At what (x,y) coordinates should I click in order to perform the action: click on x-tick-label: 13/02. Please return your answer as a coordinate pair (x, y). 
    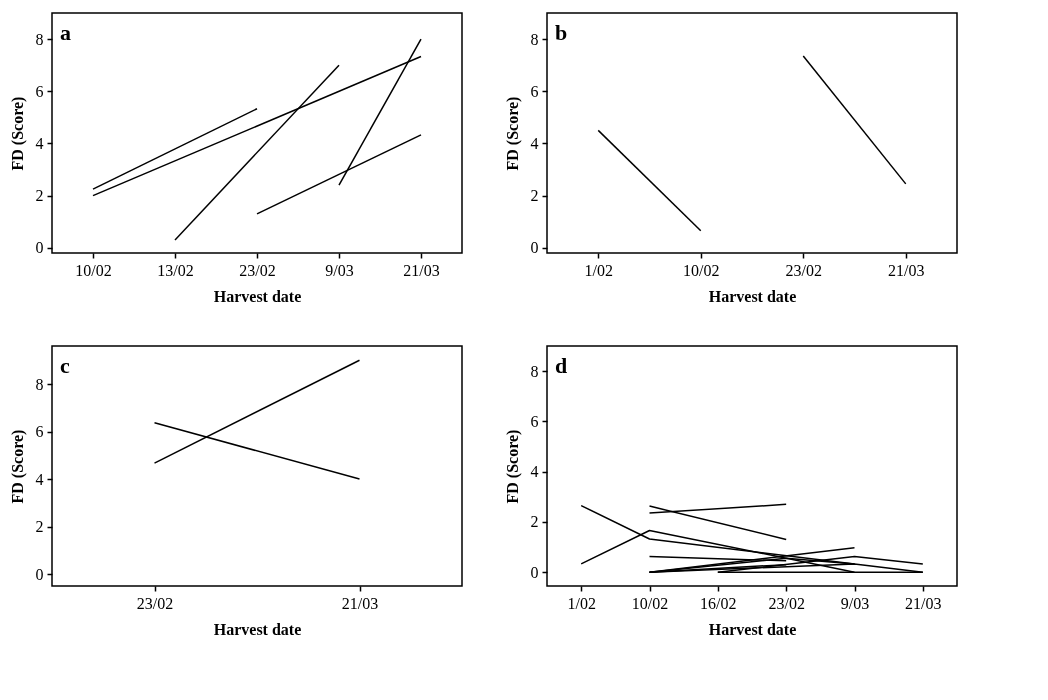
    Looking at the image, I should click on (175, 270).